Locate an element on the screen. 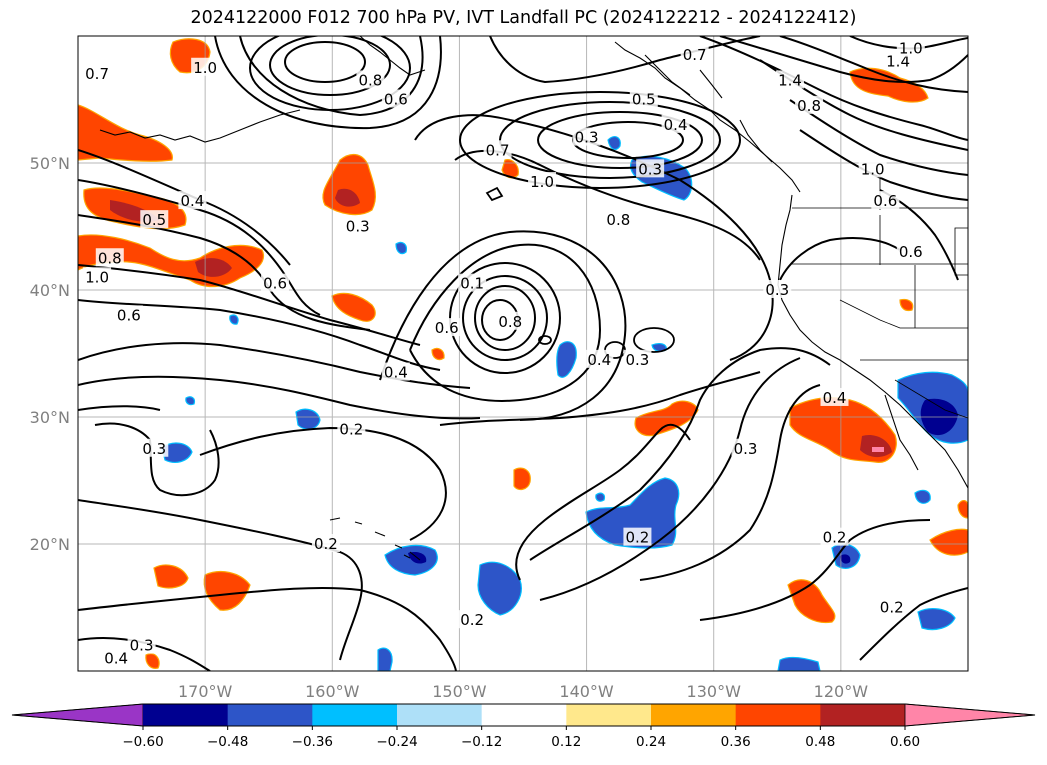  lat-tick-label: 40°N is located at coordinates (50, 290).